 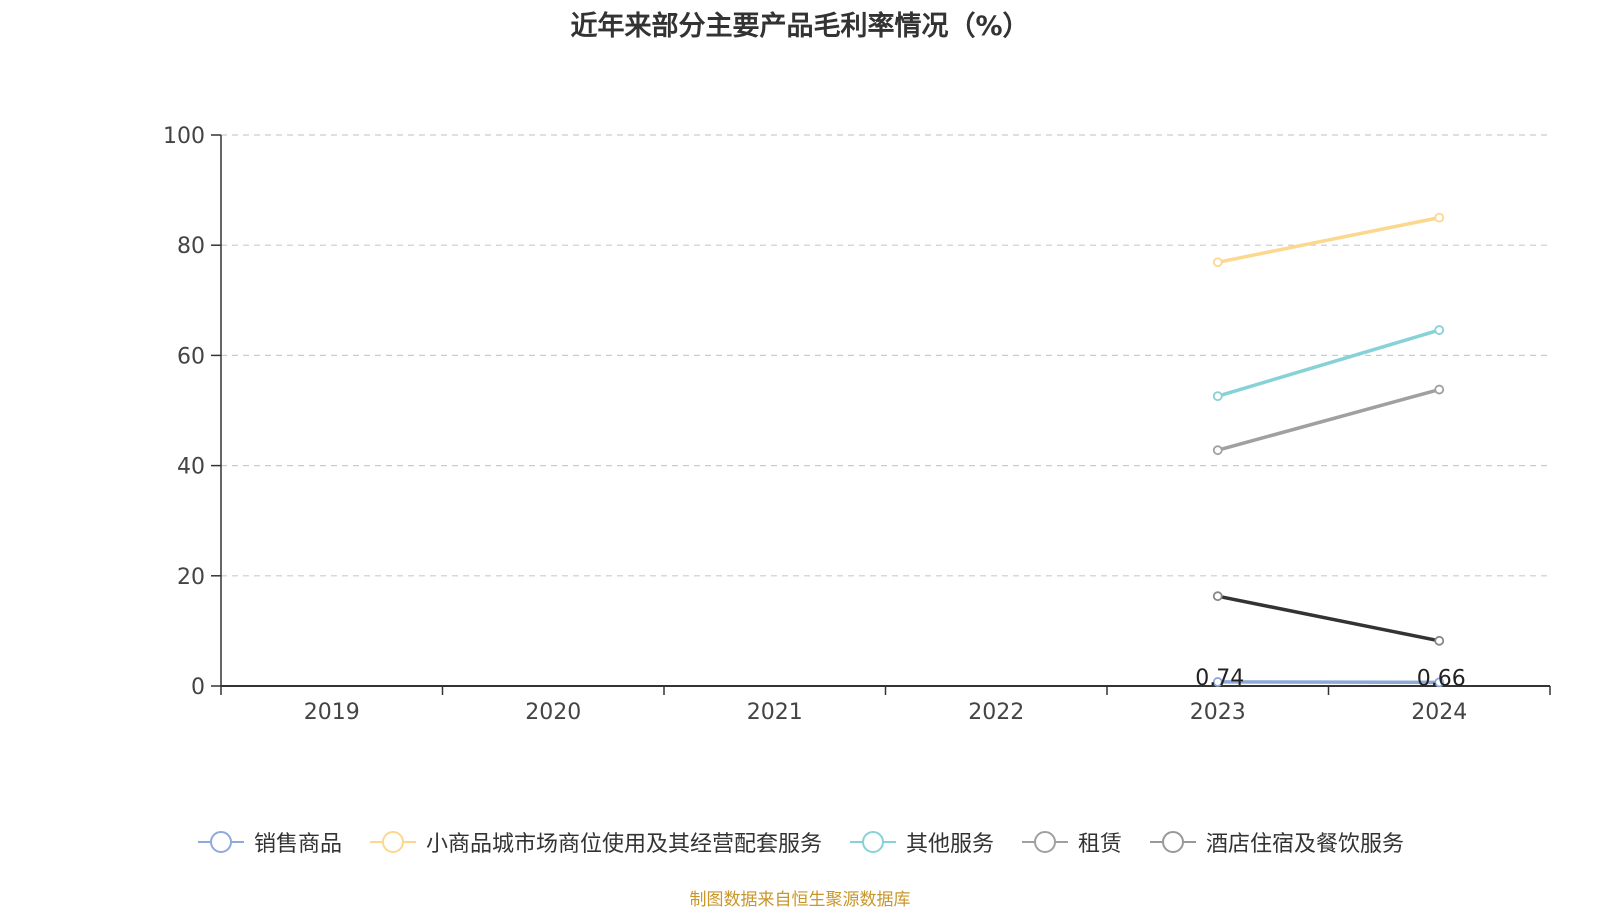 I want to click on legend-item: 租赁, so click(x=1071, y=842).